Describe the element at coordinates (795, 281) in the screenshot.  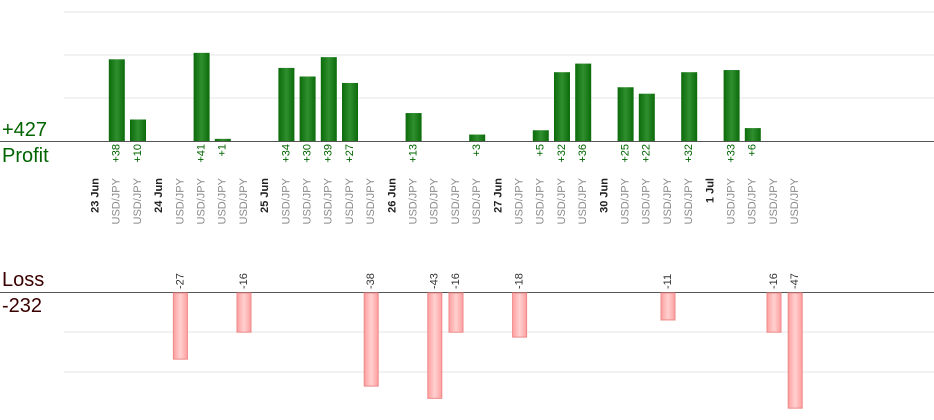
I see `loss-value-label: -47` at that location.